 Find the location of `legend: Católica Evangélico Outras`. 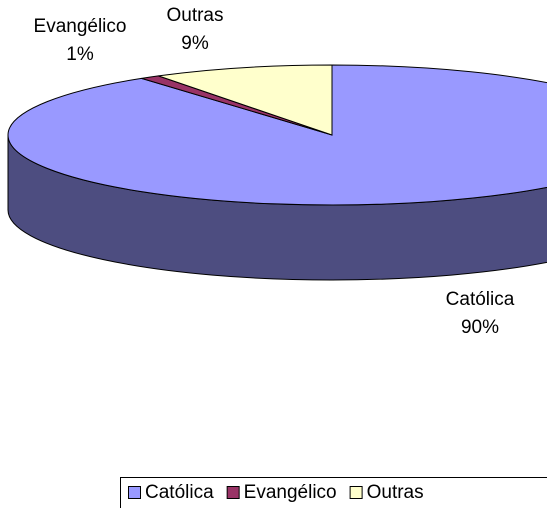

legend: Católica Evangélico Outras is located at coordinates (333, 492).